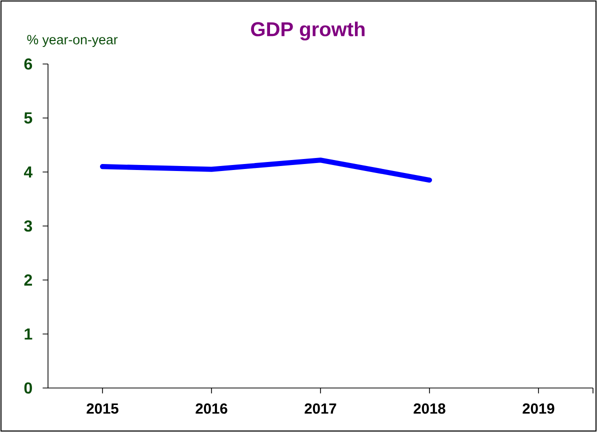 The width and height of the screenshot is (597, 432). Describe the element at coordinates (28, 118) in the screenshot. I see `y-tick-label: 5` at that location.